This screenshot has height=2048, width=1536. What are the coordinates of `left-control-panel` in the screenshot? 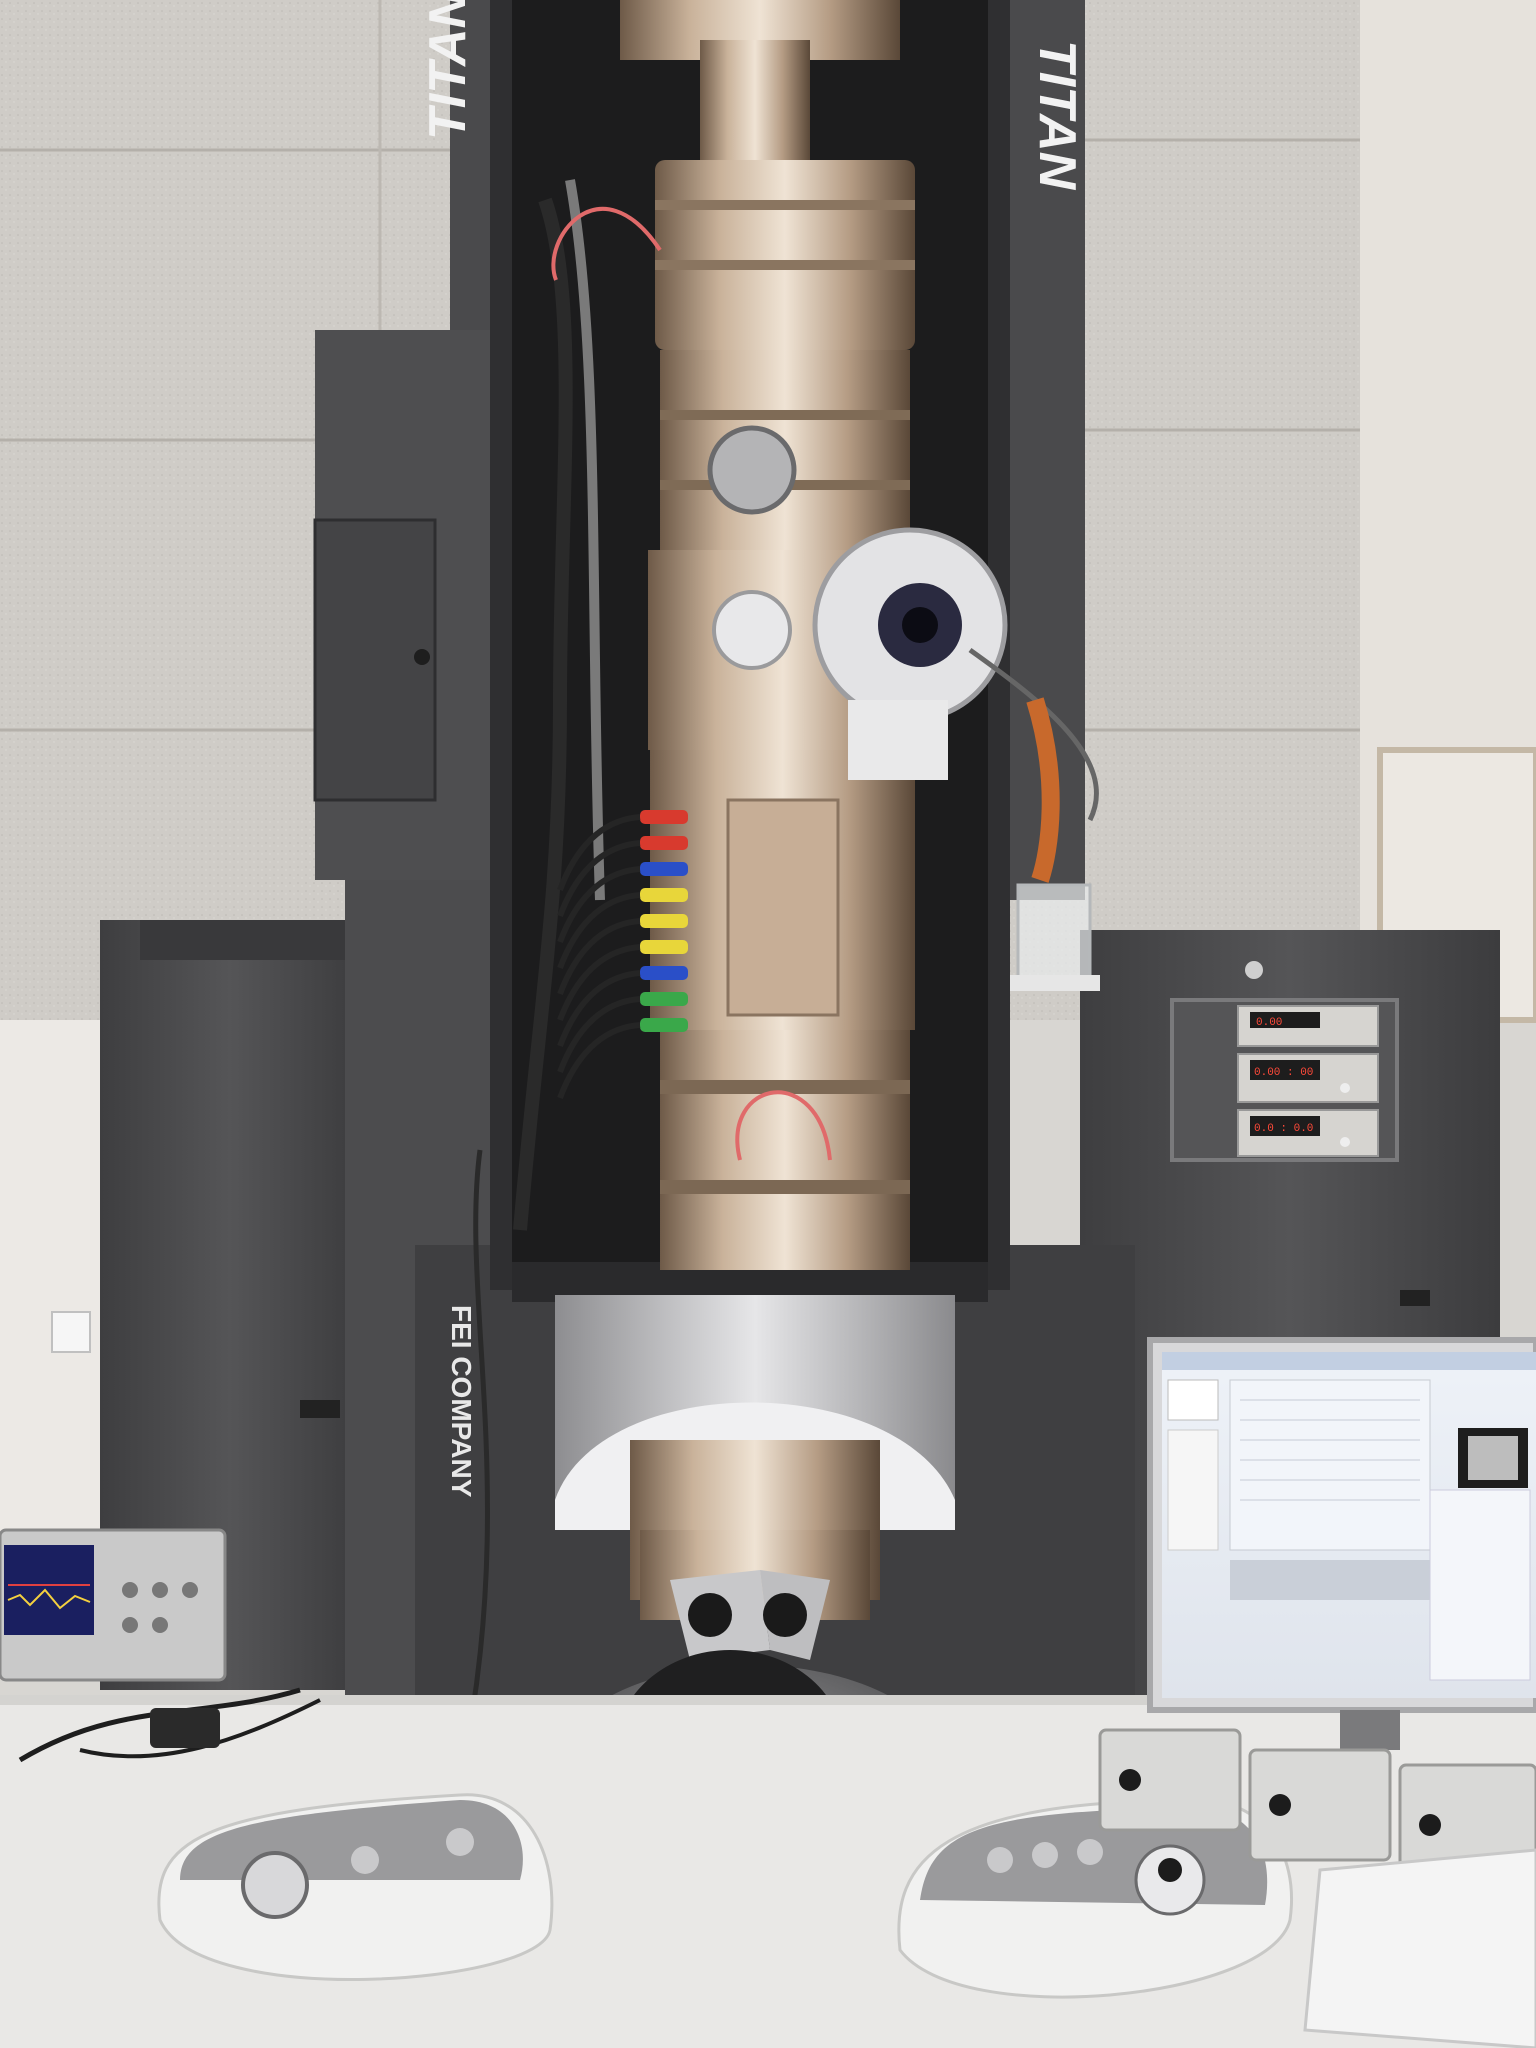 It's located at (355, 1887).